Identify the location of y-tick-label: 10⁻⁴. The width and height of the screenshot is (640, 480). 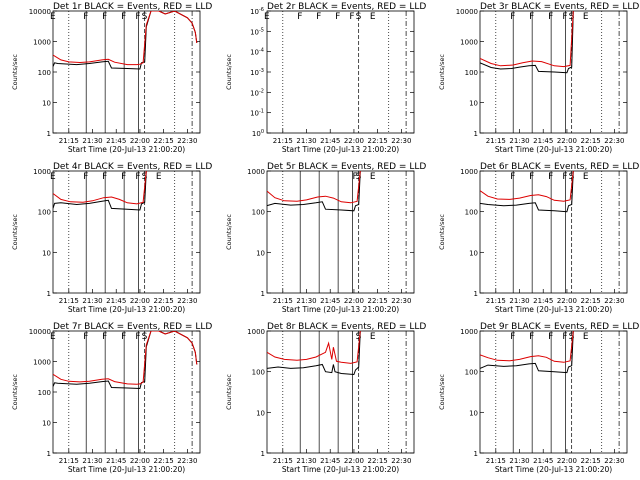
(257, 52).